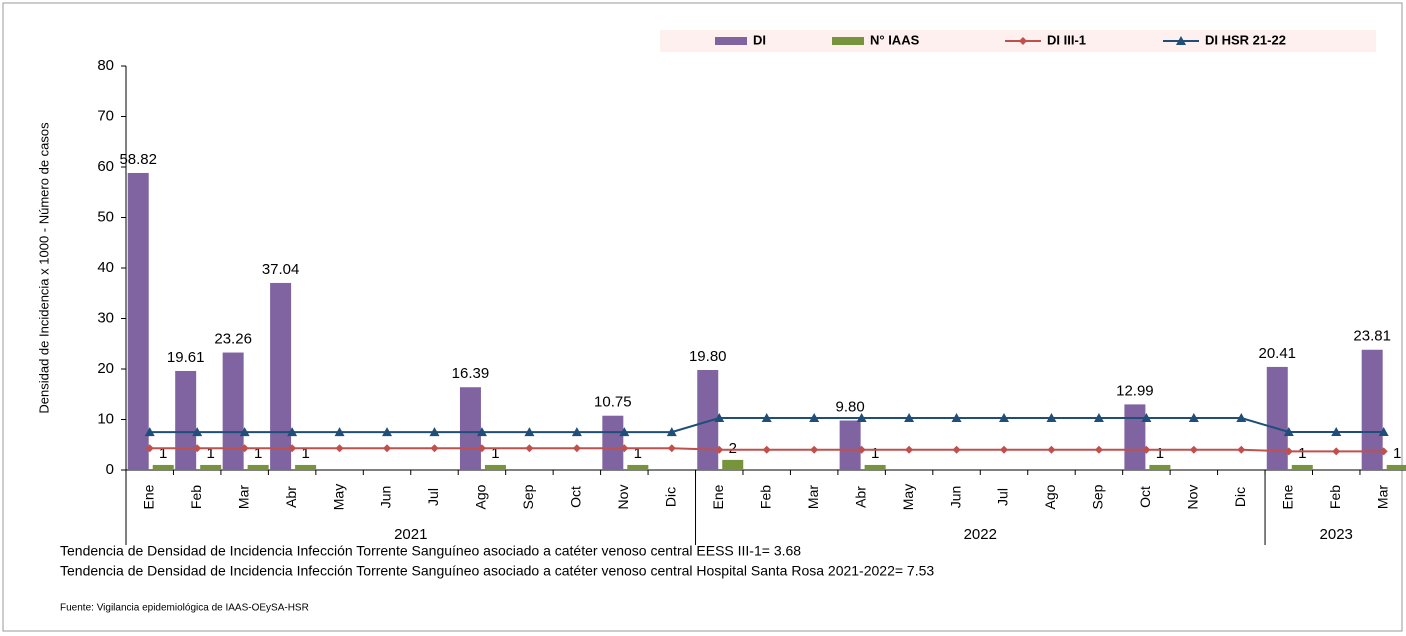 The height and width of the screenshot is (636, 1406). I want to click on y-tick-label: 40, so click(105, 267).